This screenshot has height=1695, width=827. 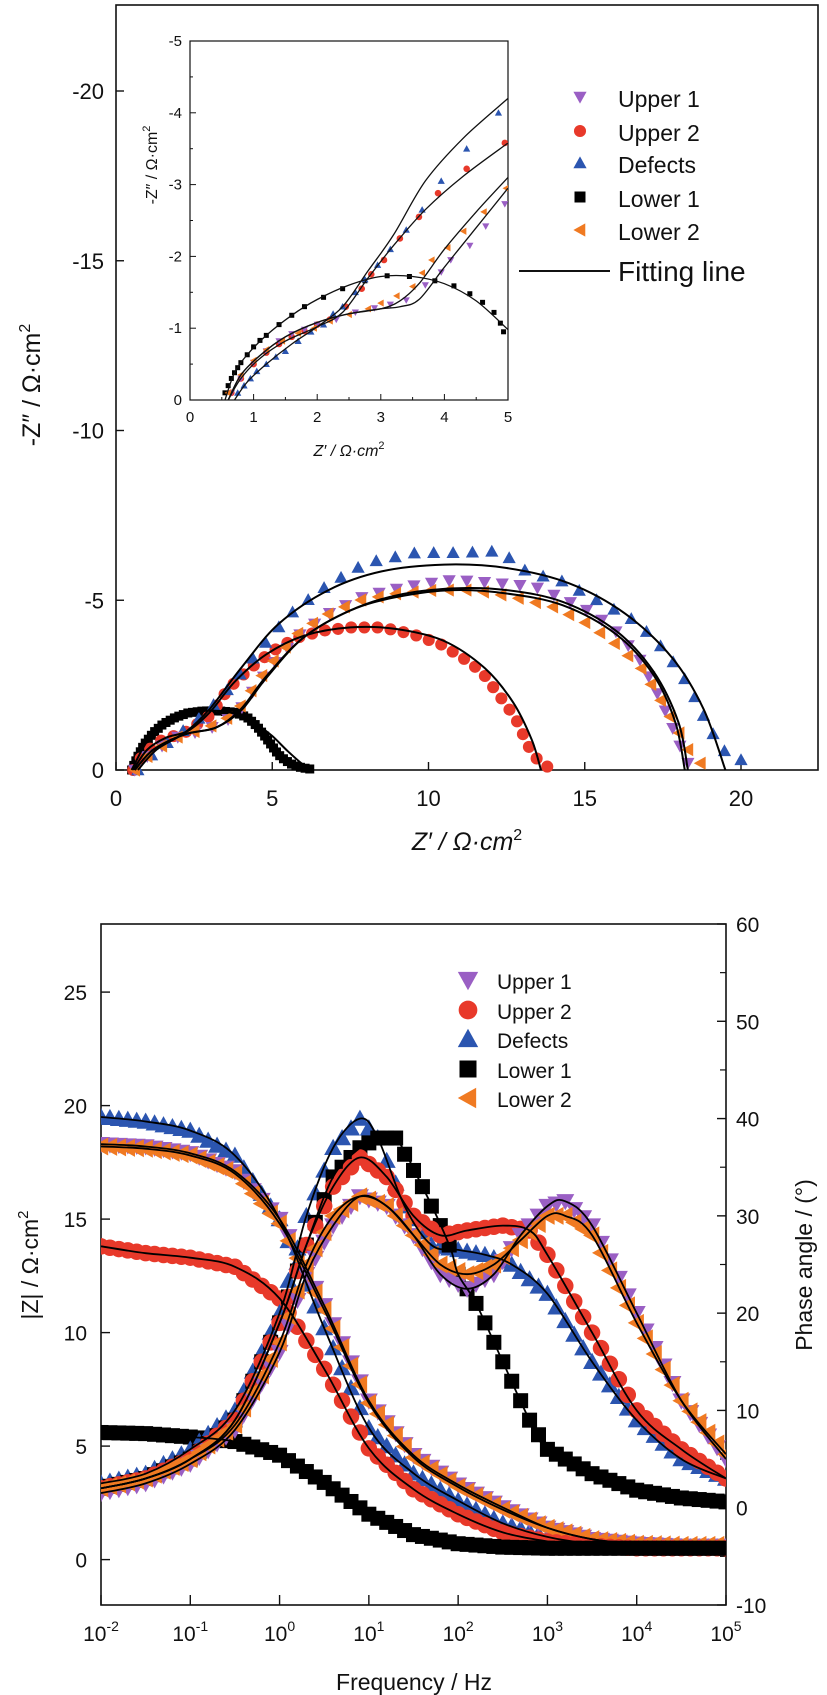 I want to click on inset-frame, so click(x=349, y=220).